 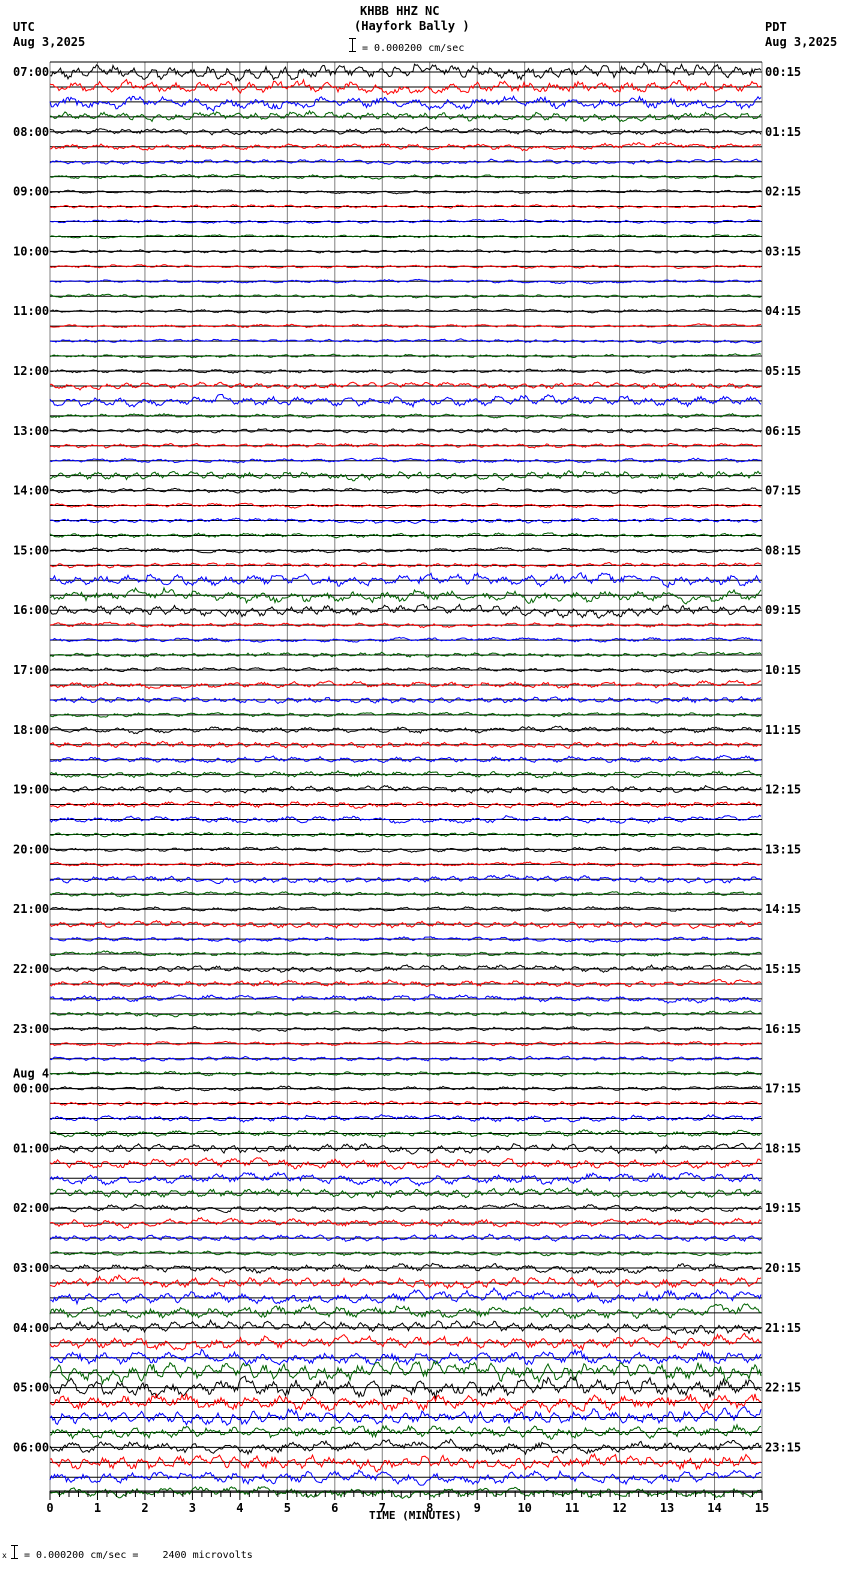 I want to click on x-tick-label: 3, so click(x=192, y=1508).